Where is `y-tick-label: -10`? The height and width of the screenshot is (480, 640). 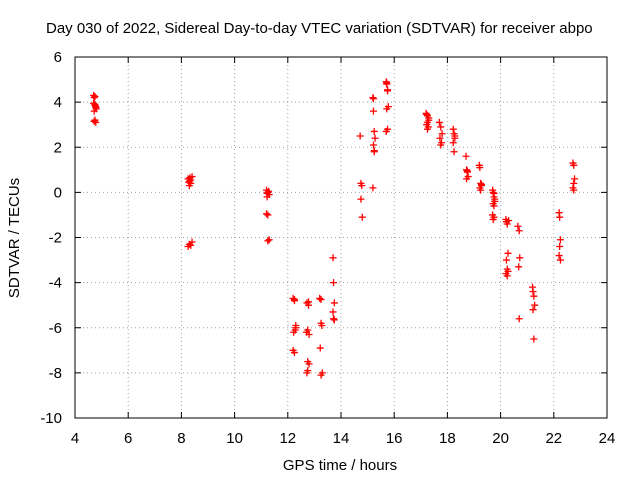
y-tick-label: -10 is located at coordinates (51, 418).